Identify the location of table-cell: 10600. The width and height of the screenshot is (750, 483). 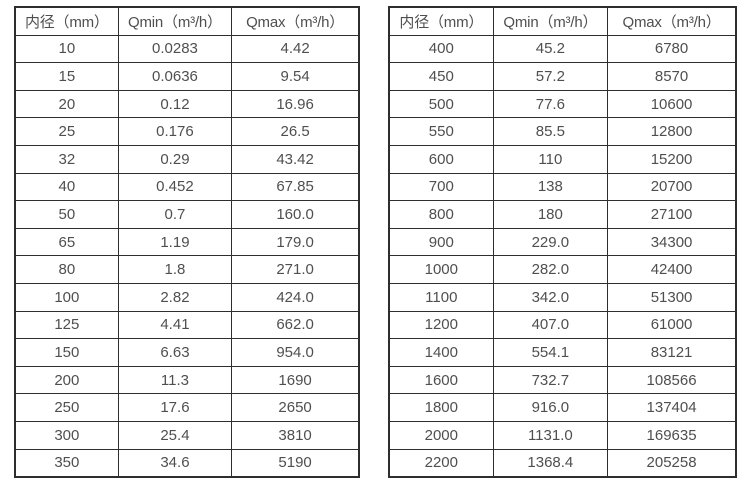
(672, 104).